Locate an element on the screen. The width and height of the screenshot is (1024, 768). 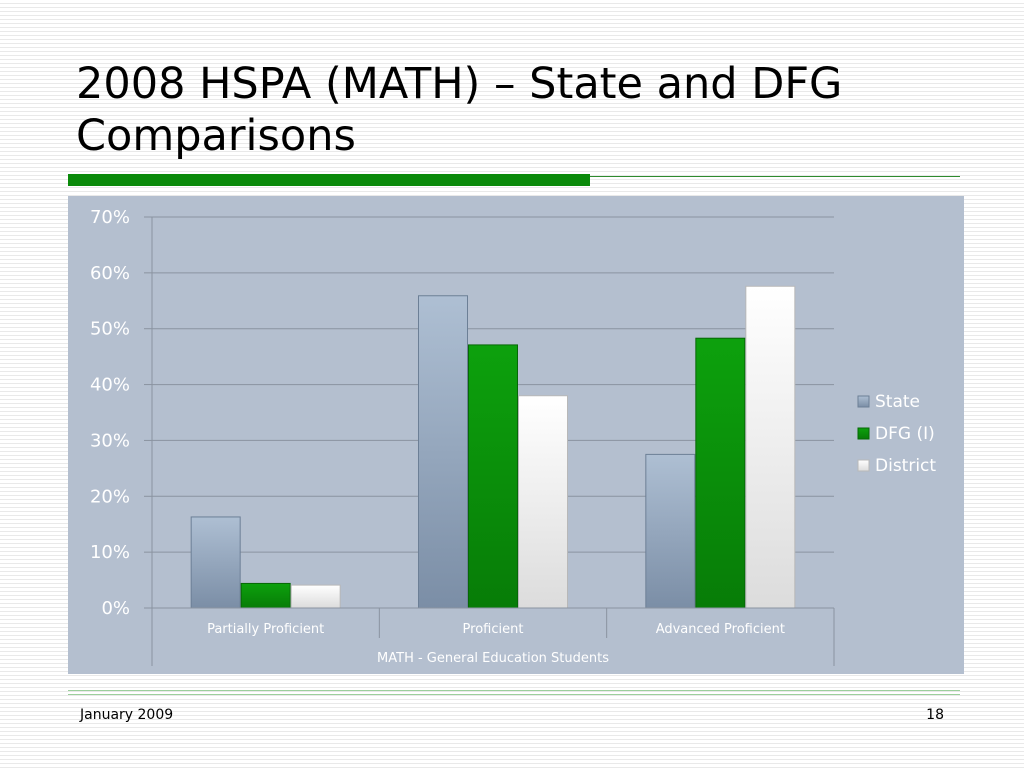
y-tick-label: 30% is located at coordinates (110, 440).